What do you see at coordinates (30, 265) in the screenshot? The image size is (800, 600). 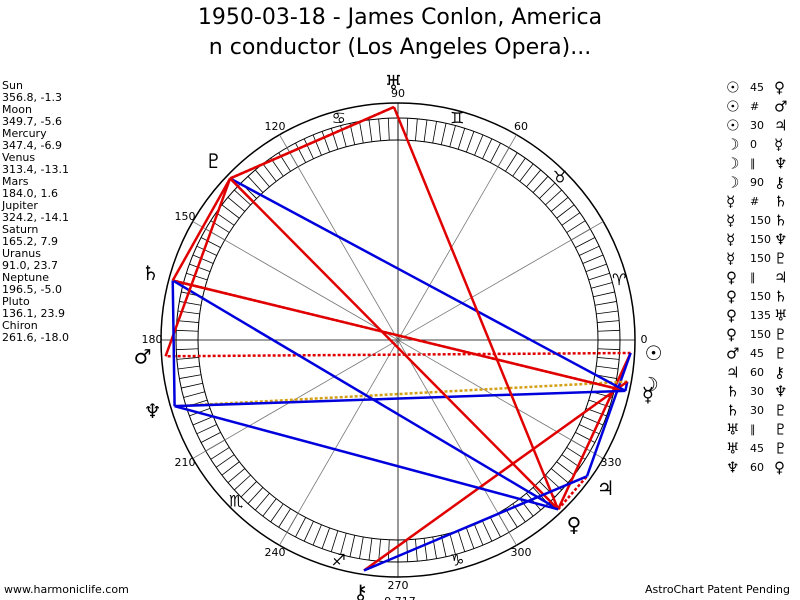 I see `planet-position: 91.0, 23.7` at bounding box center [30, 265].